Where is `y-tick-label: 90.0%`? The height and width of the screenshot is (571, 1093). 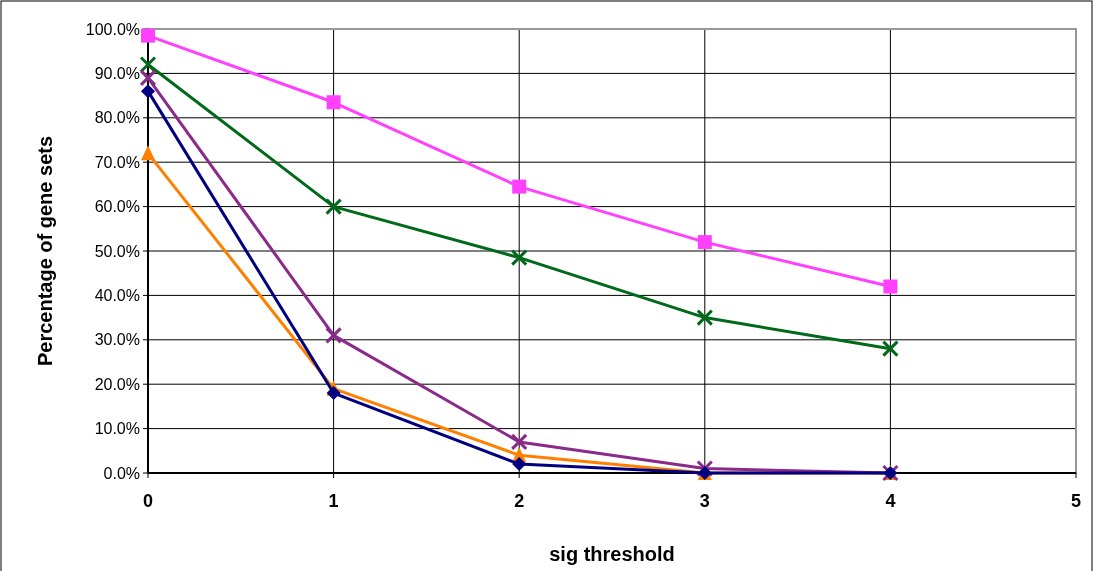
y-tick-label: 90.0% is located at coordinates (117, 73).